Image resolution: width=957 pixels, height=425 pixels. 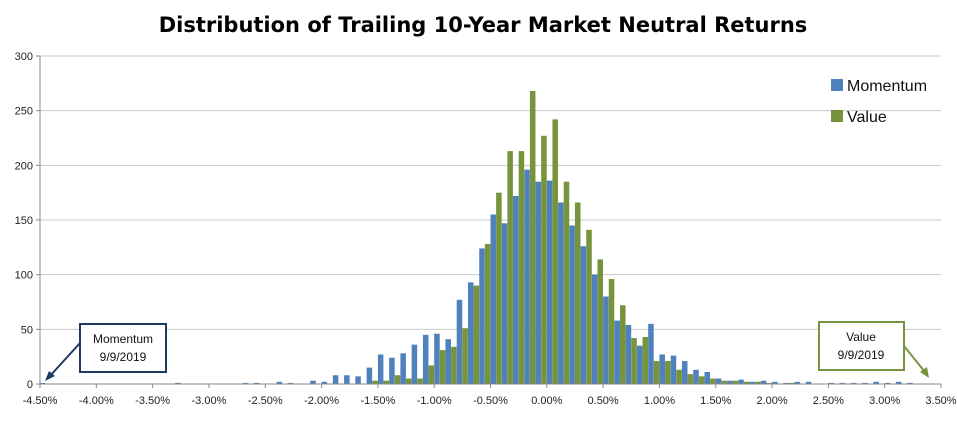 What do you see at coordinates (887, 86) in the screenshot?
I see `legend-label-momentum: Momentum` at bounding box center [887, 86].